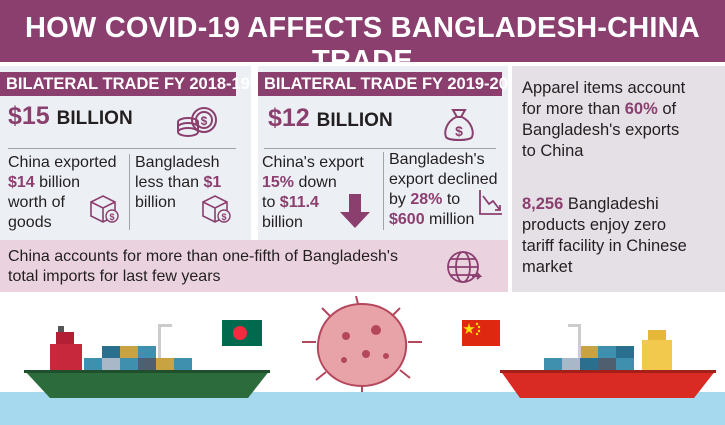 The image size is (725, 425). What do you see at coordinates (464, 267) in the screenshot?
I see `globe-trade-icon` at bounding box center [464, 267].